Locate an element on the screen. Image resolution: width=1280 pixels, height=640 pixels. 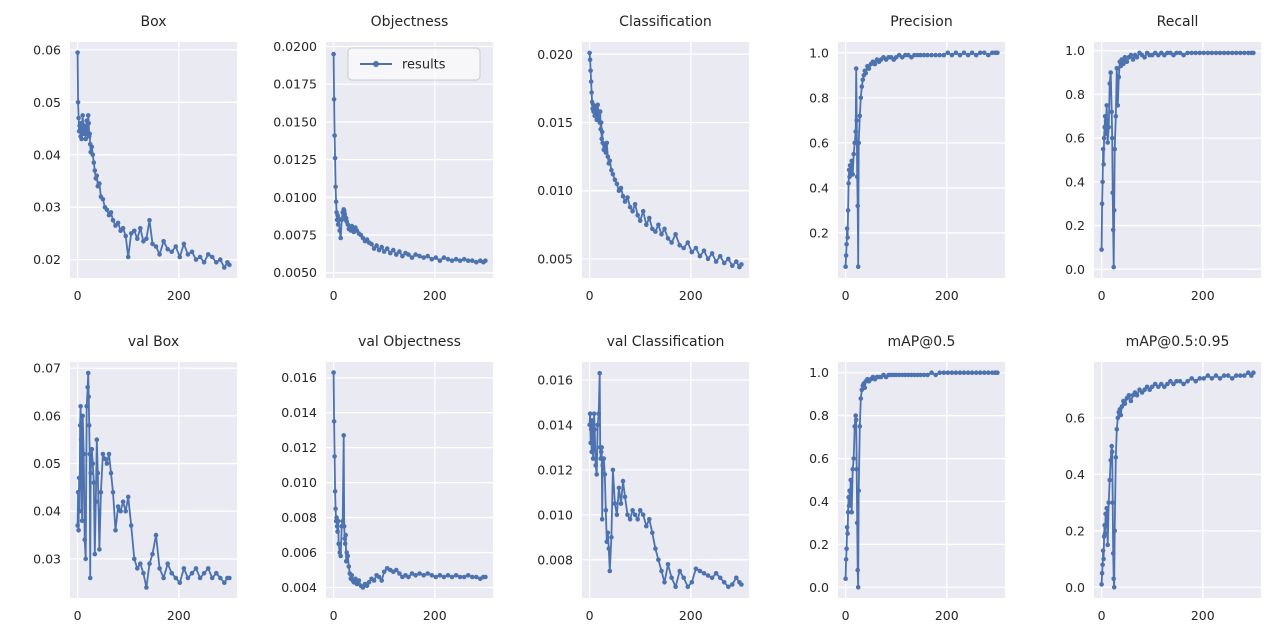
chart-map-0-5: mAP@0.5 0.0 0.2 0.4 0.6 0.8 1.0 0 200 is located at coordinates (907, 478).